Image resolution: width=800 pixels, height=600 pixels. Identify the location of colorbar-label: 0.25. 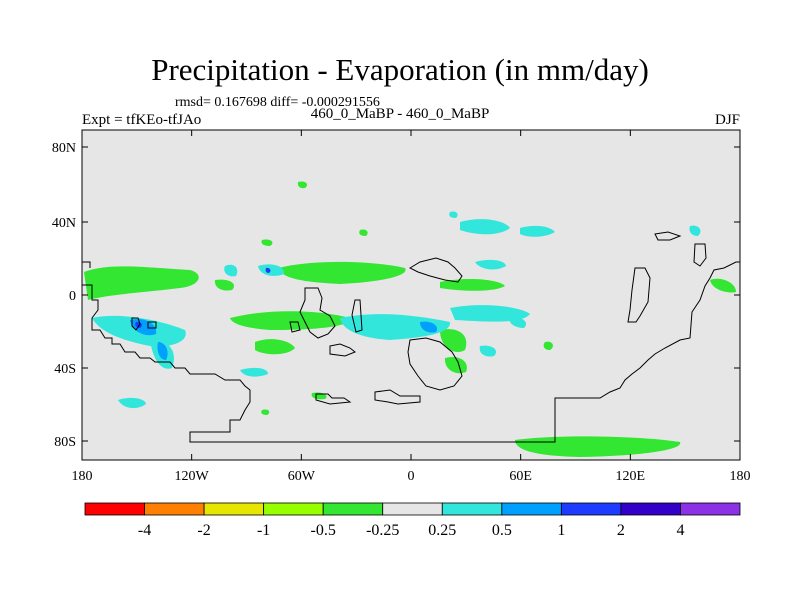
(442, 530).